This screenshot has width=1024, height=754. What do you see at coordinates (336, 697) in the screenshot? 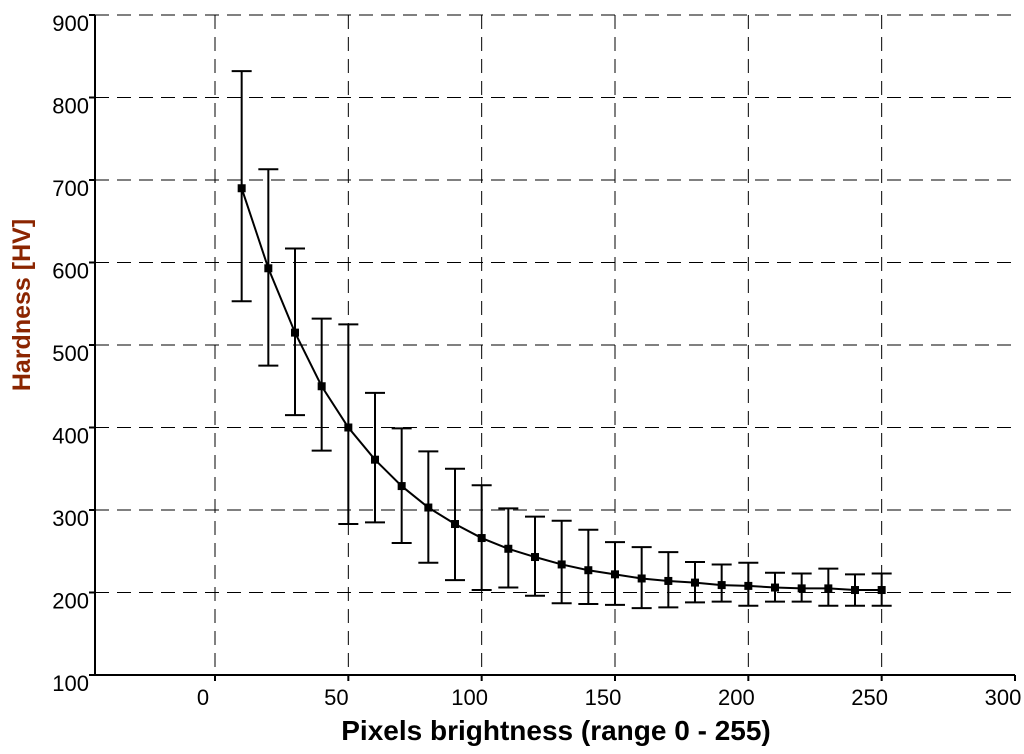
I see `x-tick-label: 50` at bounding box center [336, 697].